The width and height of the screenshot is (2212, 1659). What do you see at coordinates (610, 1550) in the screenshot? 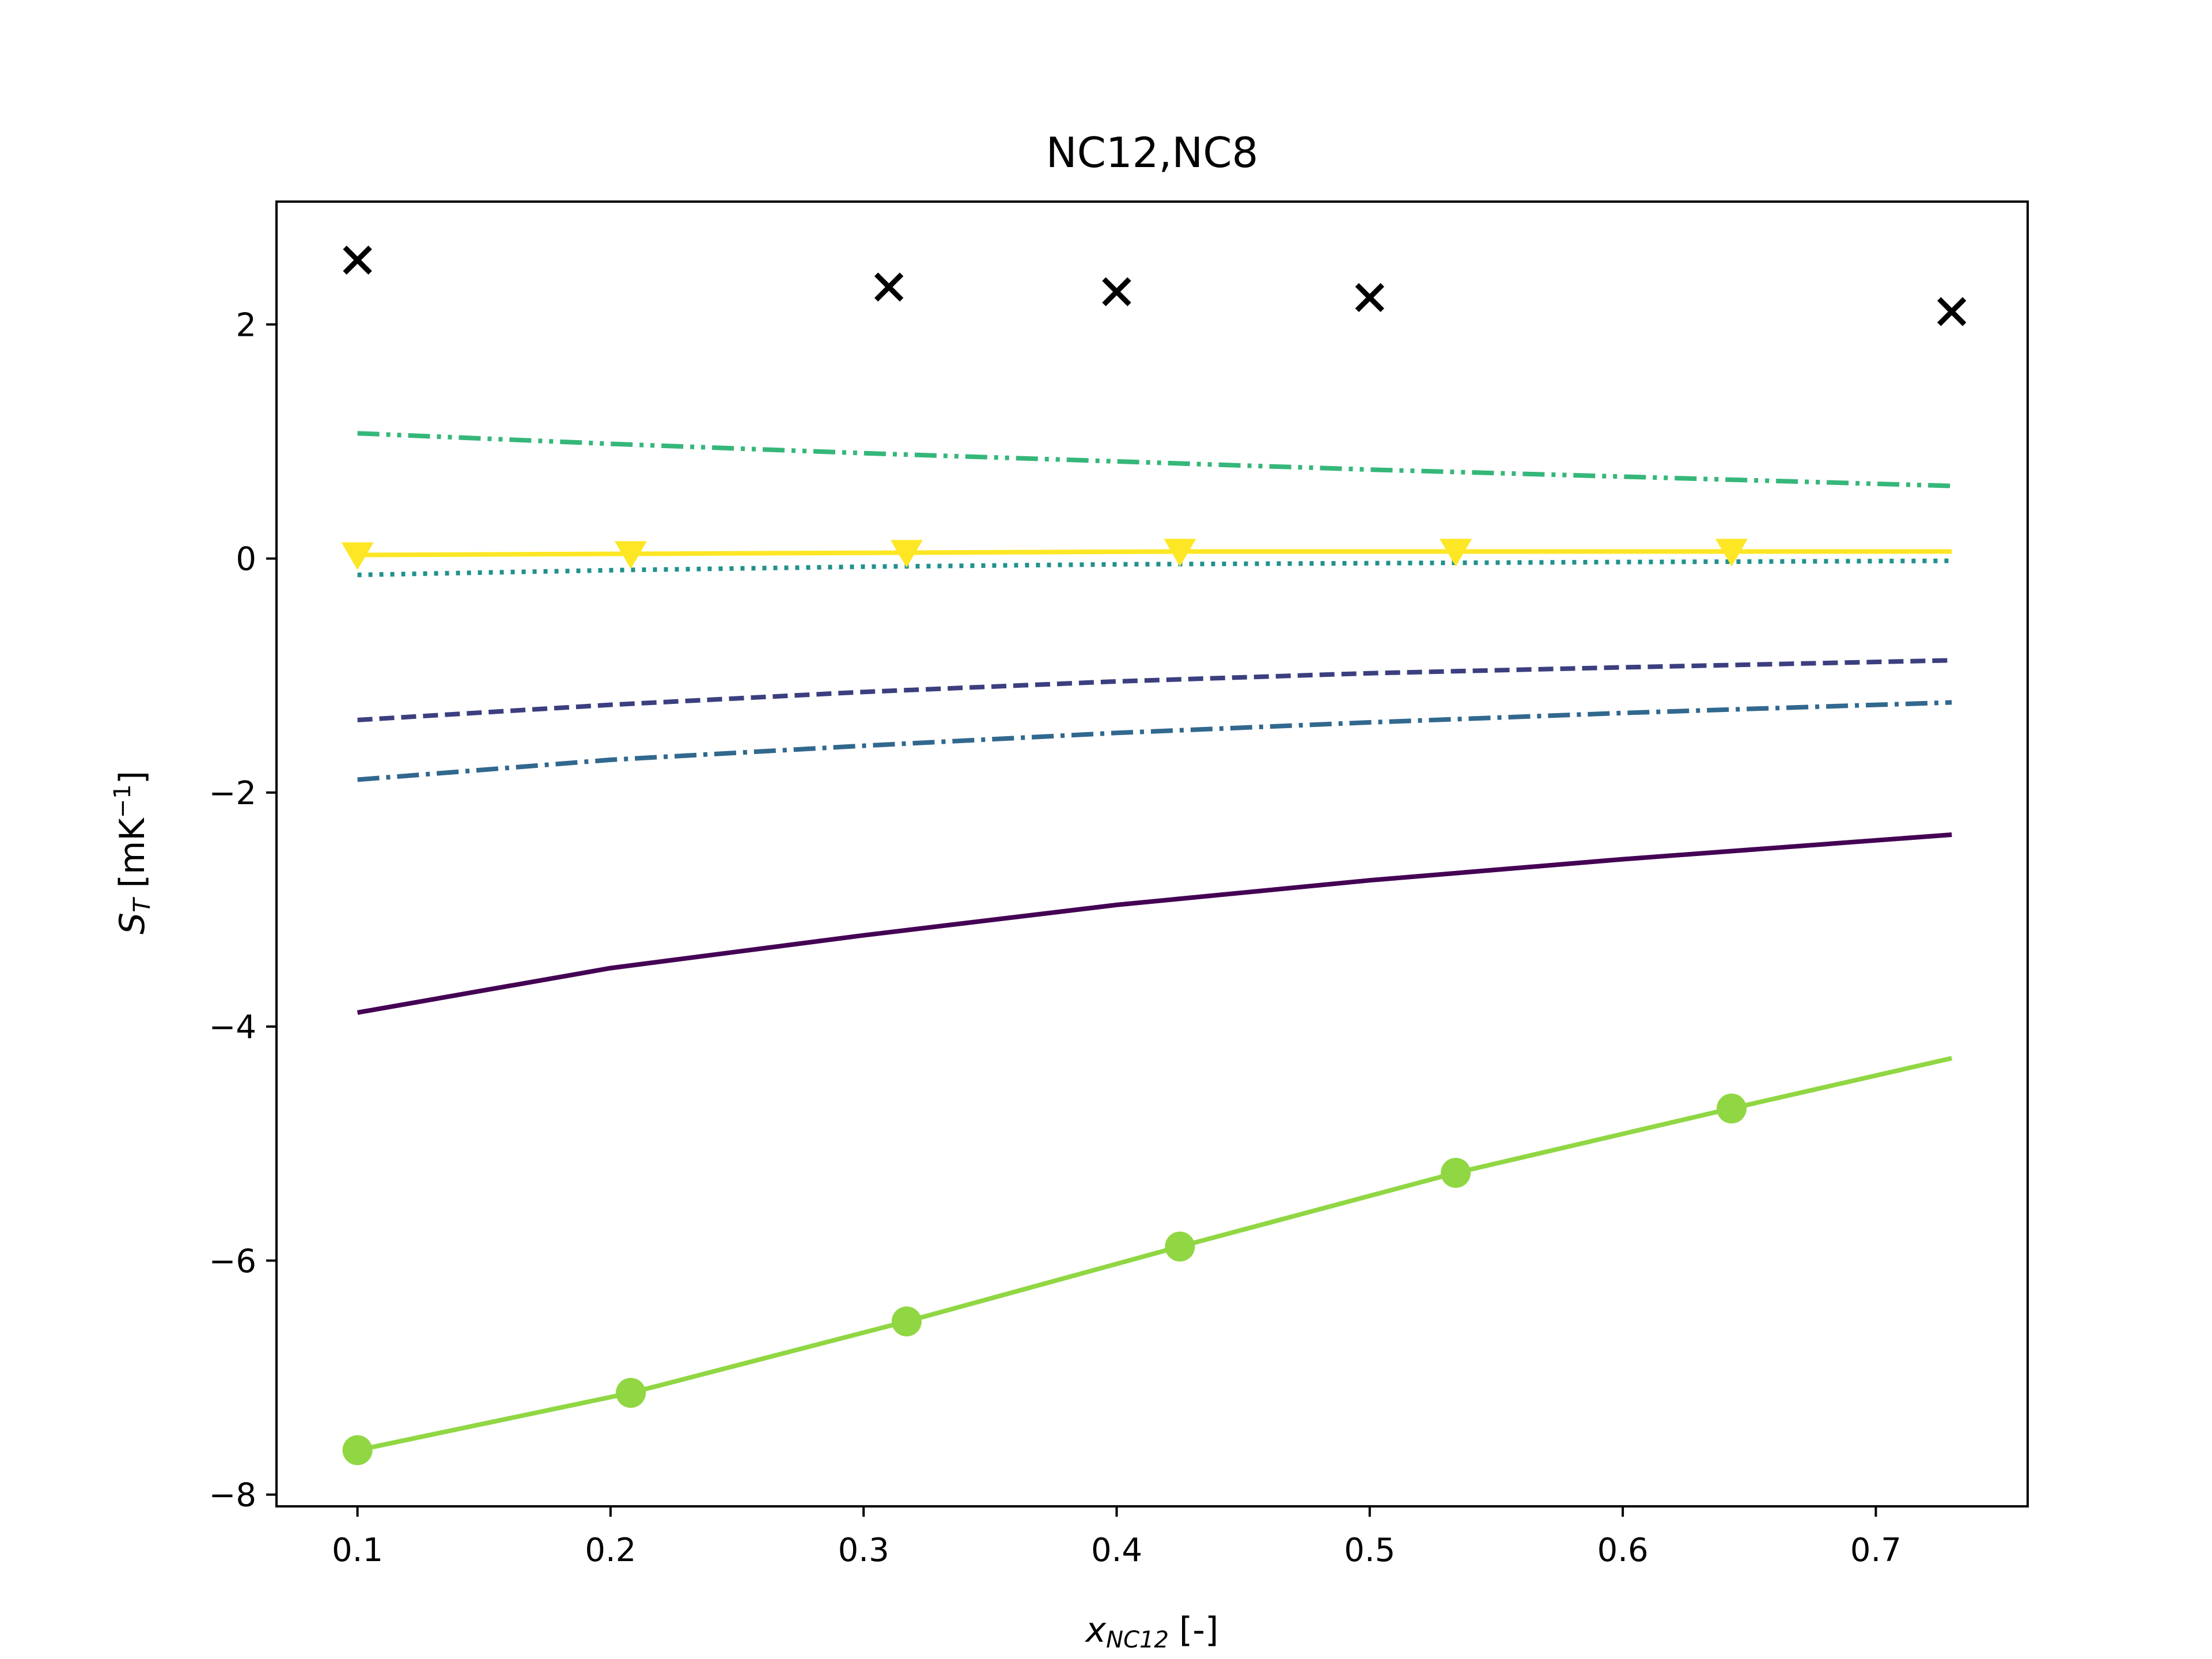
I see `x-tick-label: 0.2` at bounding box center [610, 1550].